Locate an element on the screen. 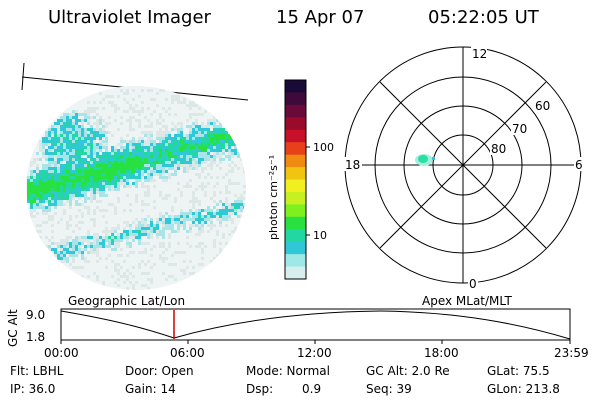  timeline-xtick-1200: 12:00 is located at coordinates (314, 353).